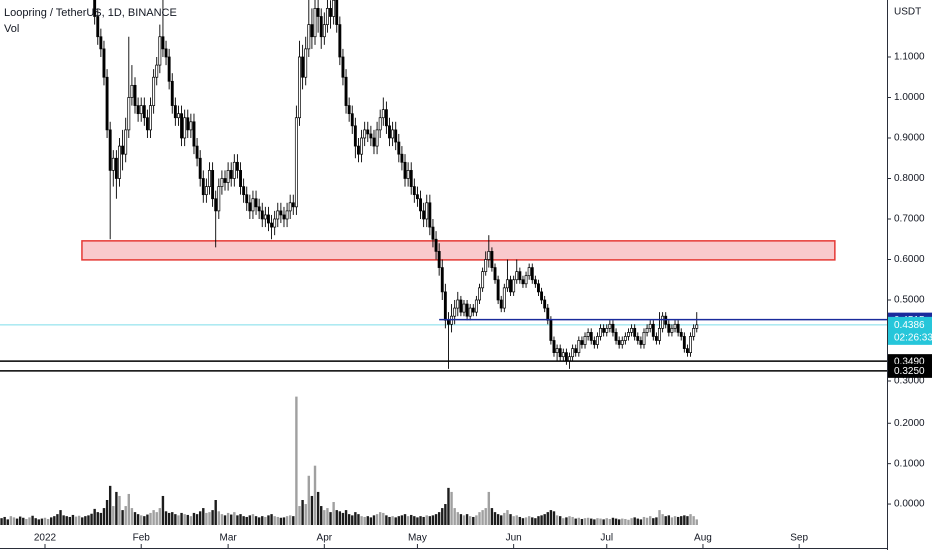  What do you see at coordinates (910, 330) in the screenshot?
I see `last-price-box` at bounding box center [910, 330].